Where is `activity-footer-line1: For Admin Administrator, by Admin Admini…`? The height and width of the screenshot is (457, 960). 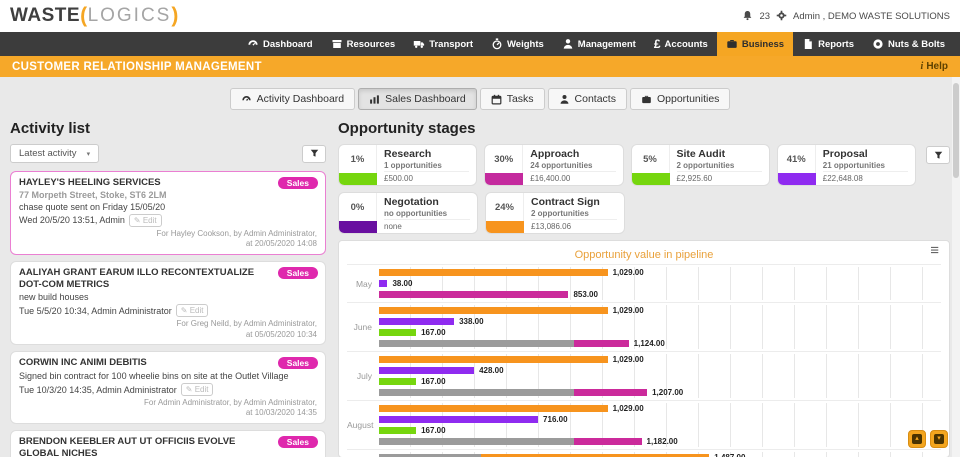
activity-footer-line1: For Admin Administrator, by Admin Admini… is located at coordinates (230, 403).